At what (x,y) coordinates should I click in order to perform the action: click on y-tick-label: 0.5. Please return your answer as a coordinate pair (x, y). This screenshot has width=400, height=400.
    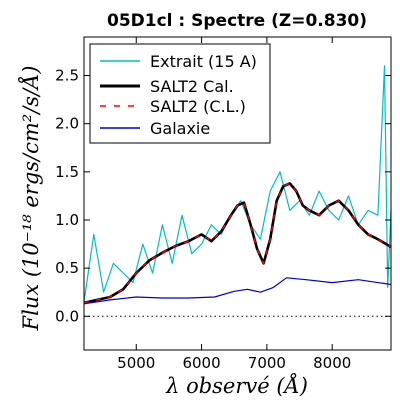
    Looking at the image, I should click on (67, 268).